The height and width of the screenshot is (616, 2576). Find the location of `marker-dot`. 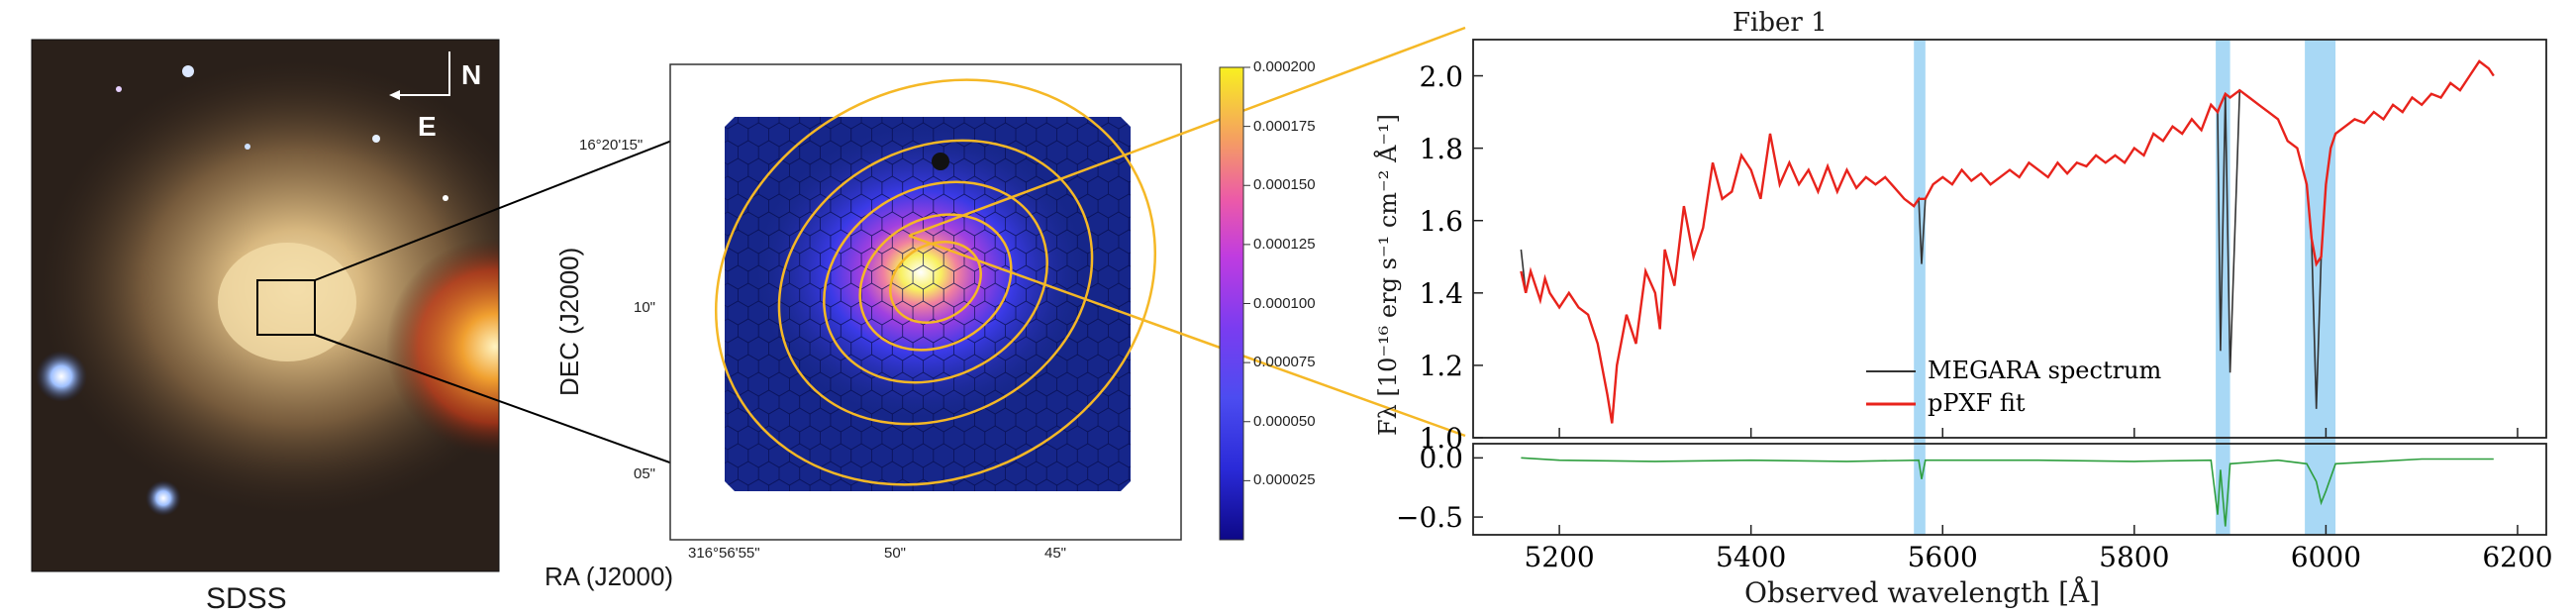

marker-dot is located at coordinates (941, 161).